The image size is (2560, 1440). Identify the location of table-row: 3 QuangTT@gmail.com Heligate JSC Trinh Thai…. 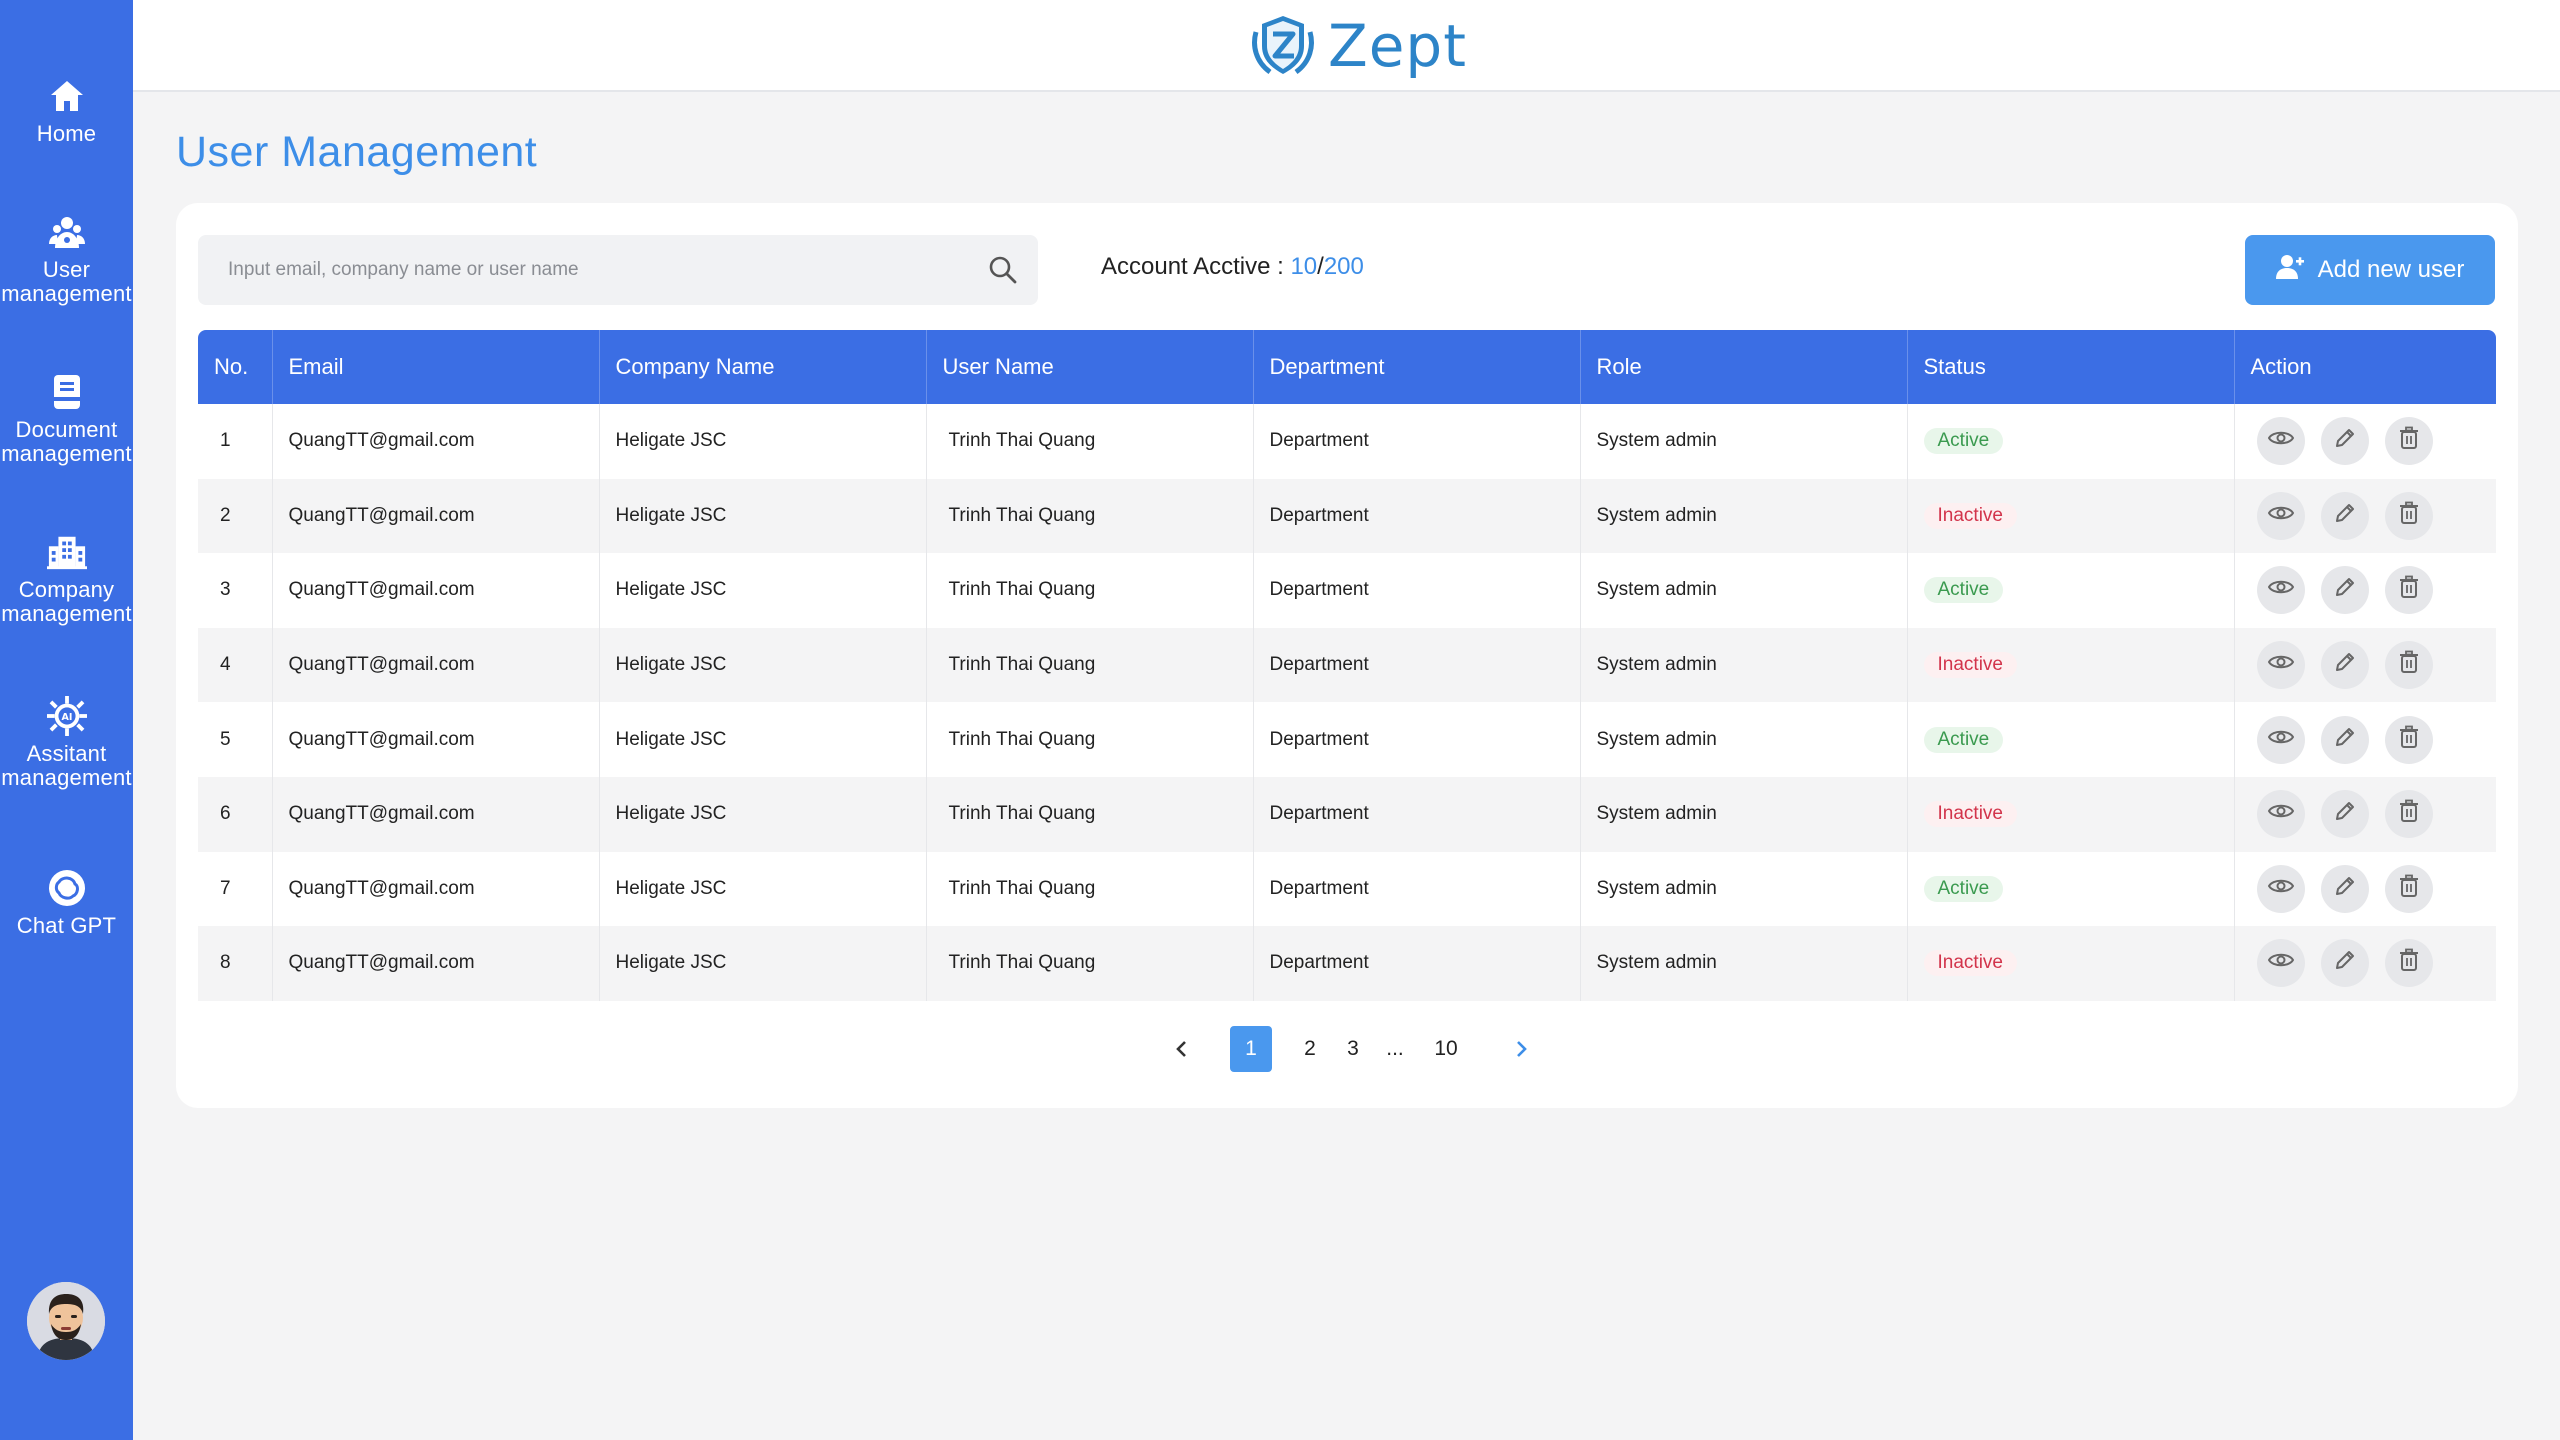
(1347, 590).